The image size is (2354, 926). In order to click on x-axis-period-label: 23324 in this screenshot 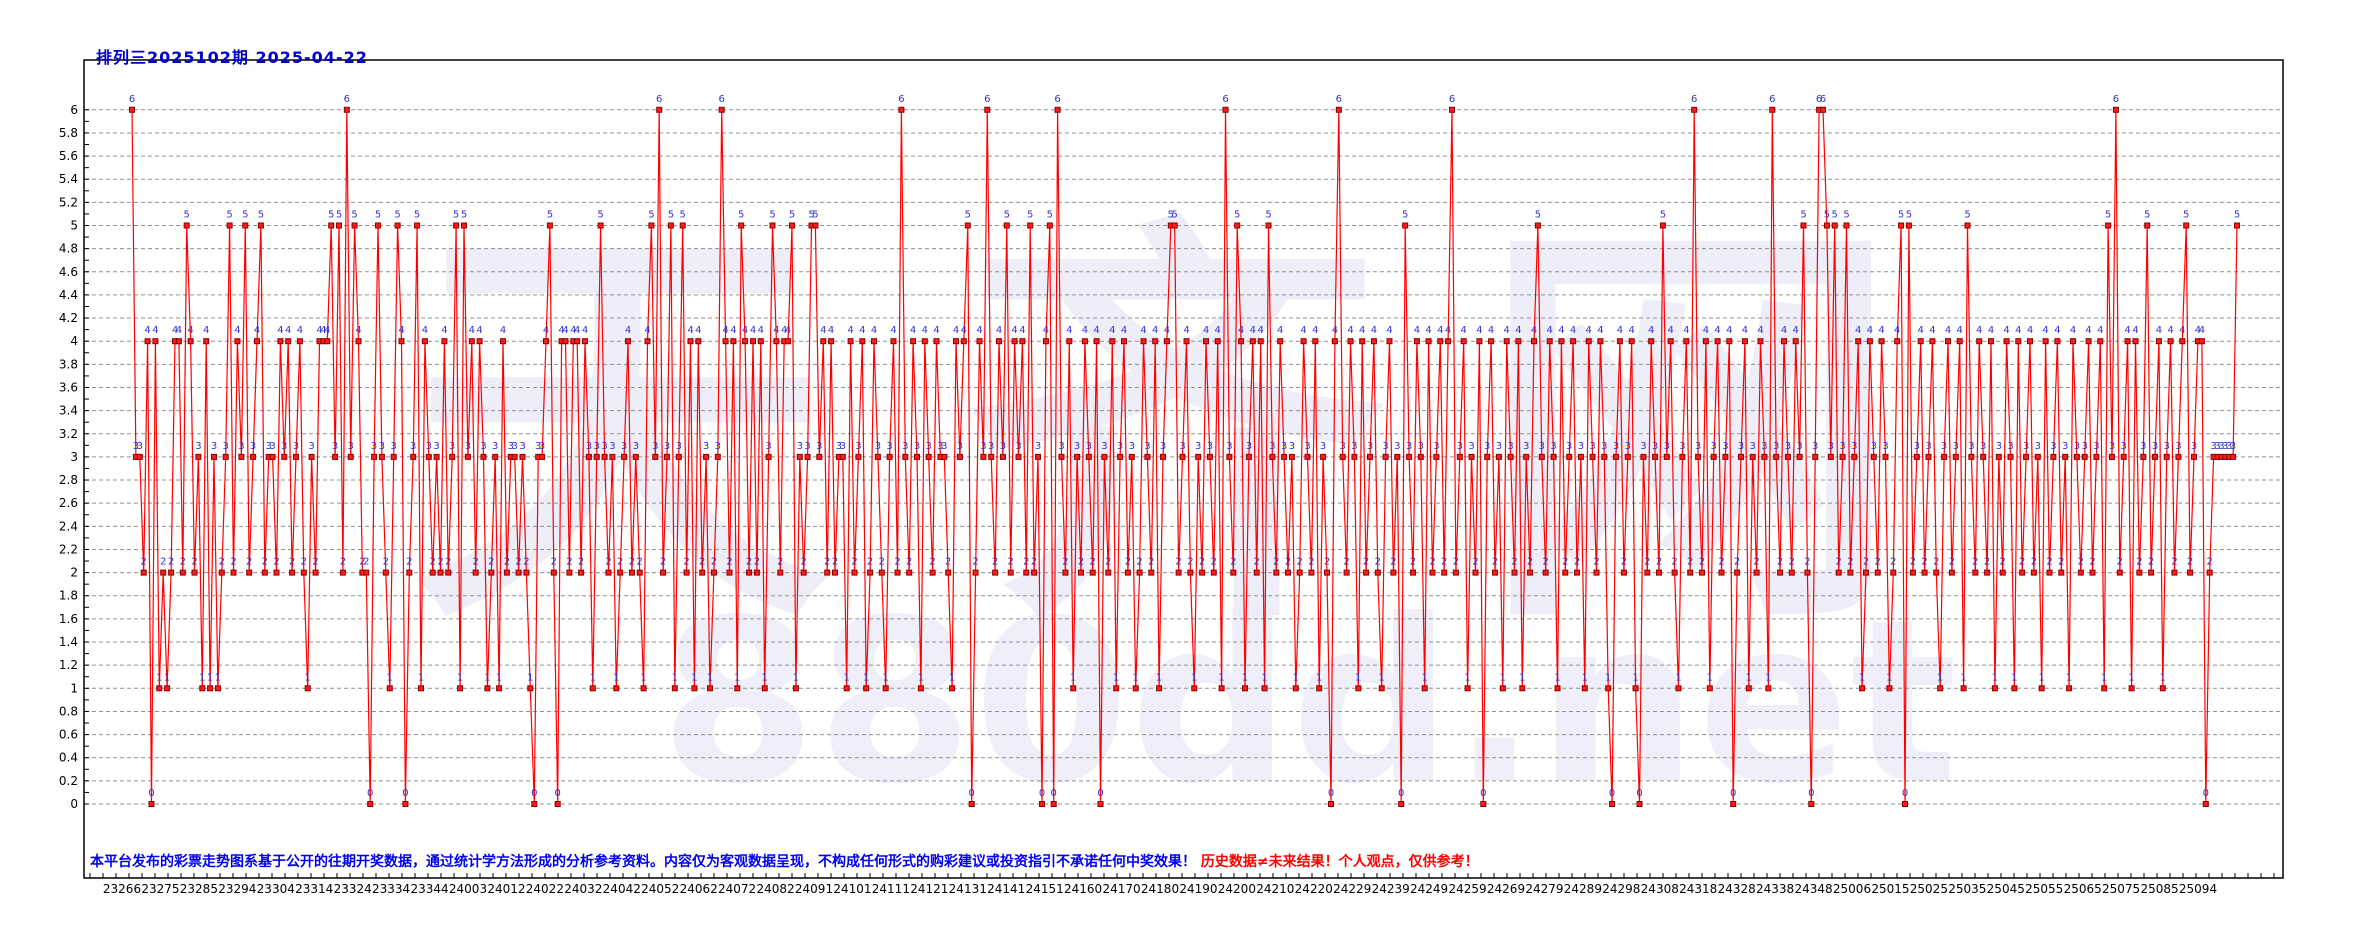, I will do `click(353, 889)`.